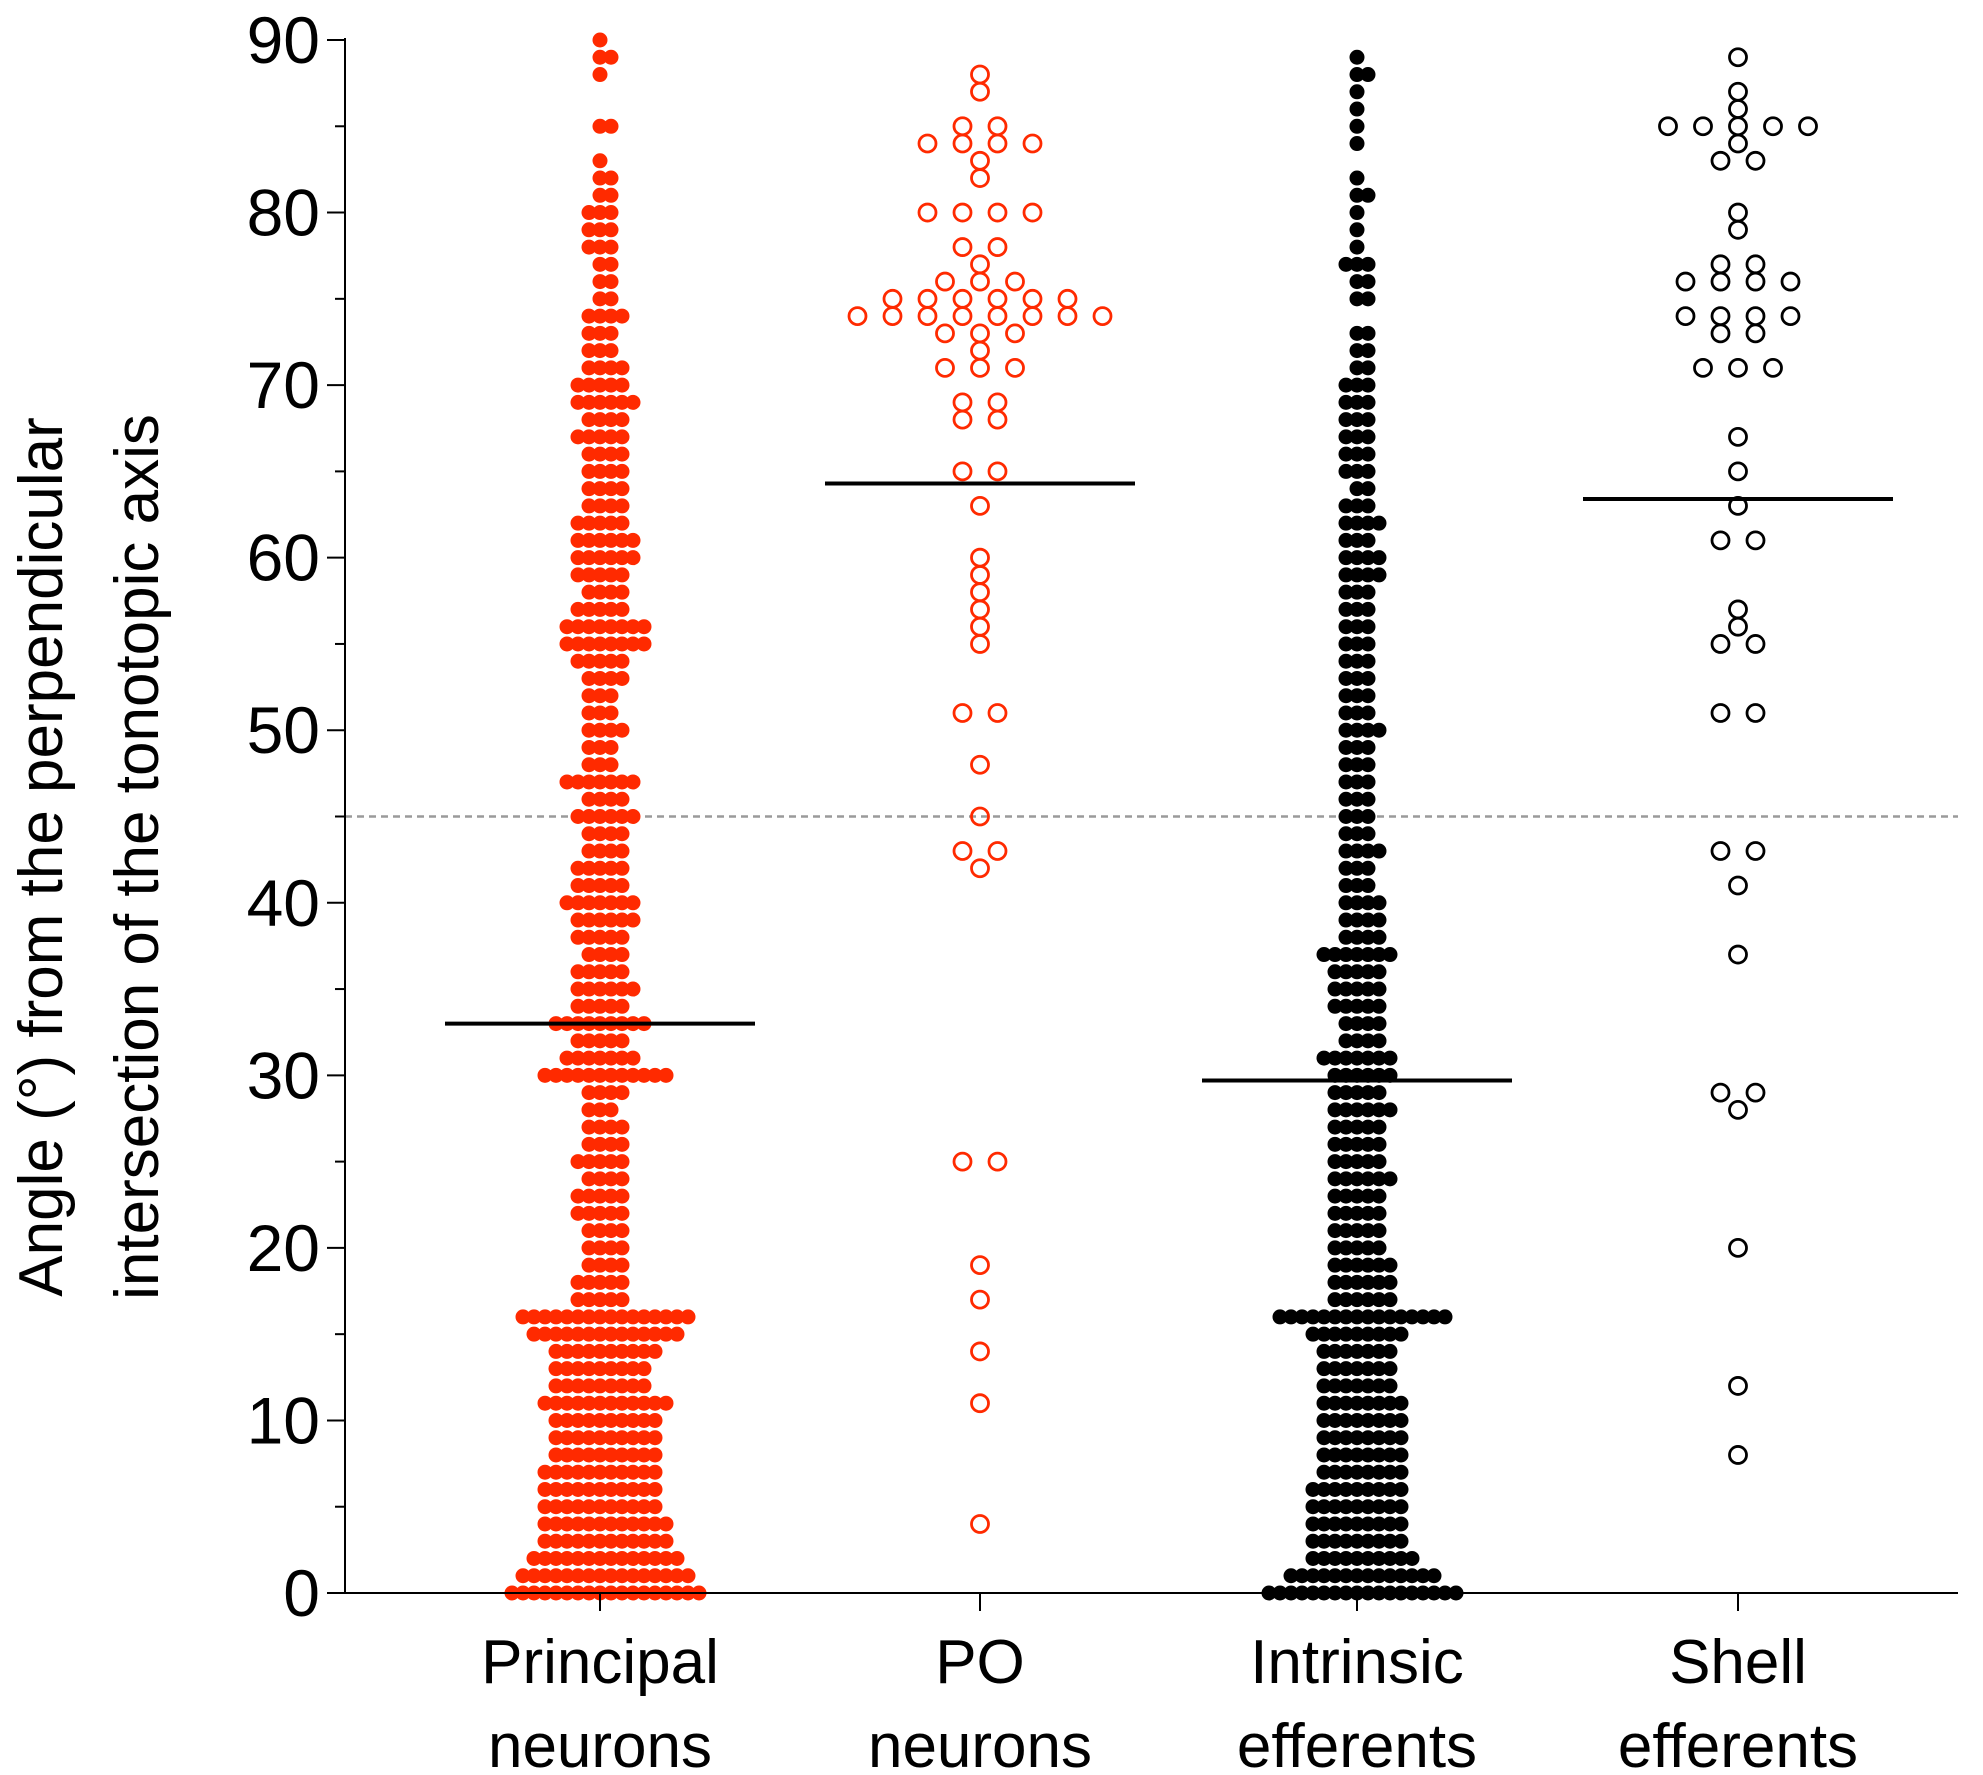 The image size is (1983, 1775). I want to click on series-intrinsic, so click(1362, 825).